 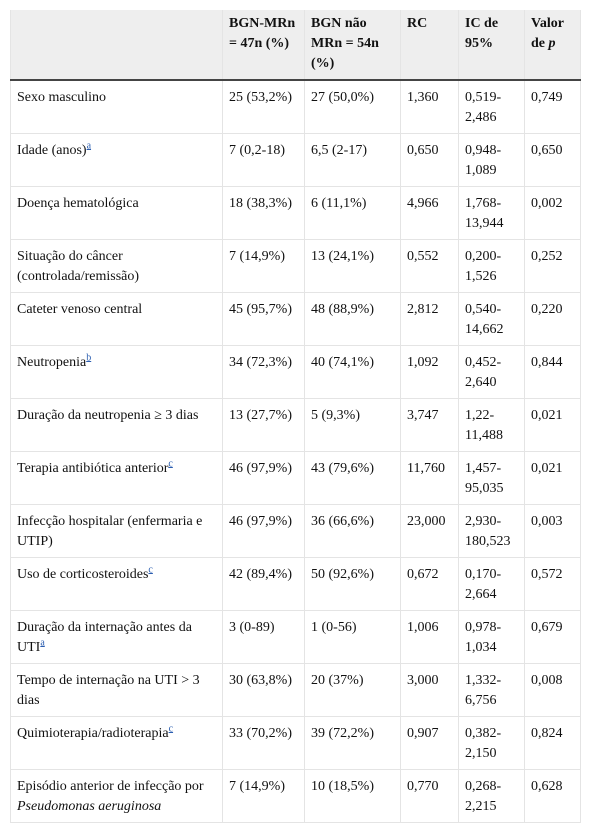 I want to click on value-cell: 5 (9,3%), so click(x=352, y=425).